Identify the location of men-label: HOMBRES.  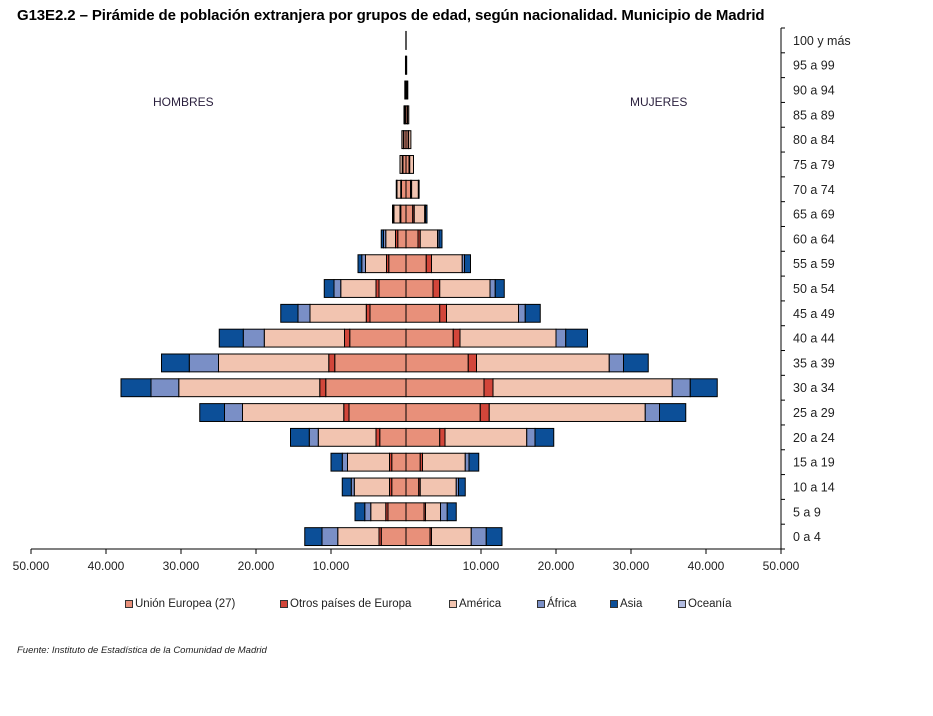
(183, 102).